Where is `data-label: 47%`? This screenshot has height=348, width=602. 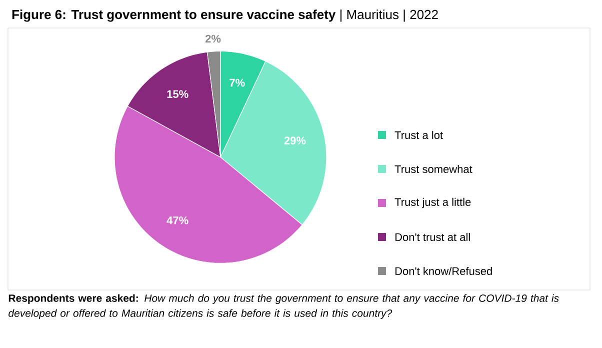
data-label: 47% is located at coordinates (177, 220).